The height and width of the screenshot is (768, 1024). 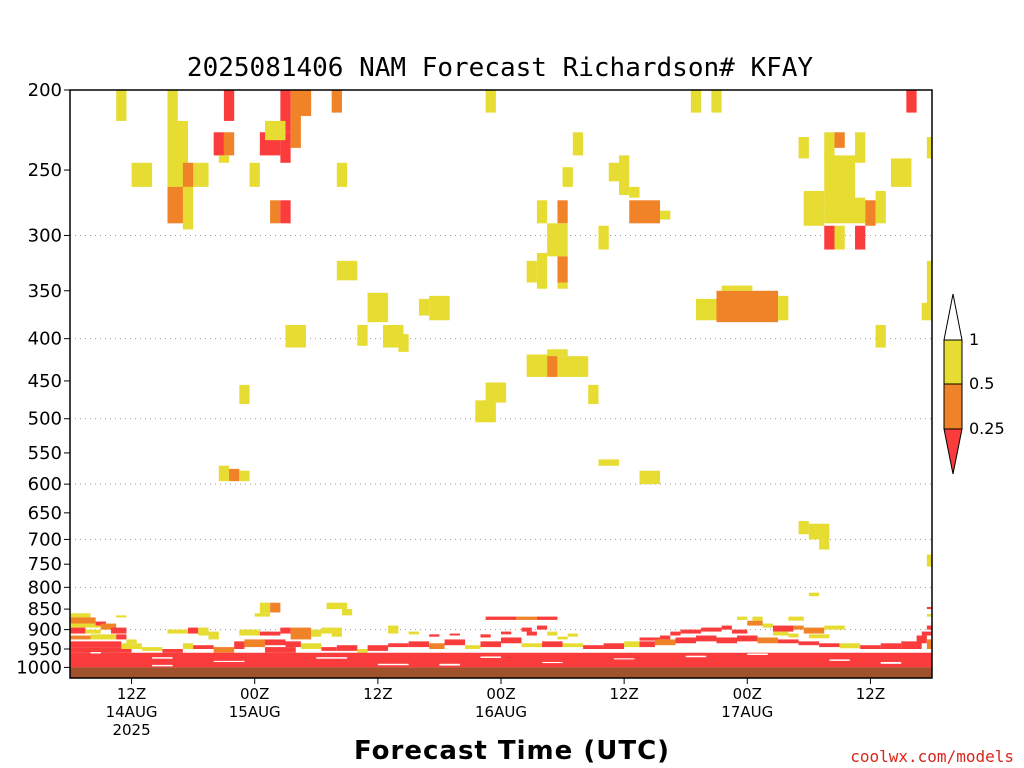 What do you see at coordinates (39, 667) in the screenshot?
I see `y-tick-label-1000: 1000` at bounding box center [39, 667].